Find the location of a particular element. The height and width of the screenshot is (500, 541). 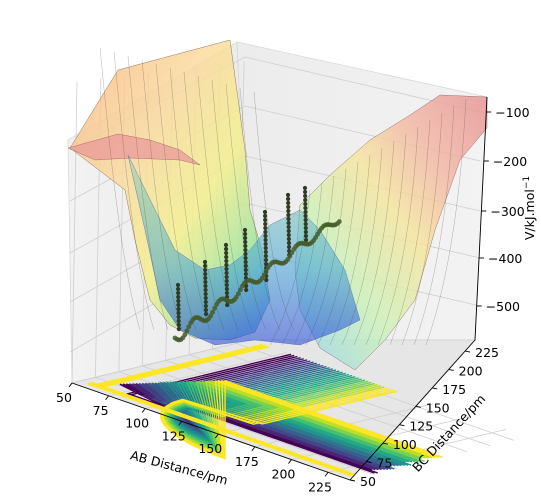

surface-left-plateau is located at coordinates (134, 149).